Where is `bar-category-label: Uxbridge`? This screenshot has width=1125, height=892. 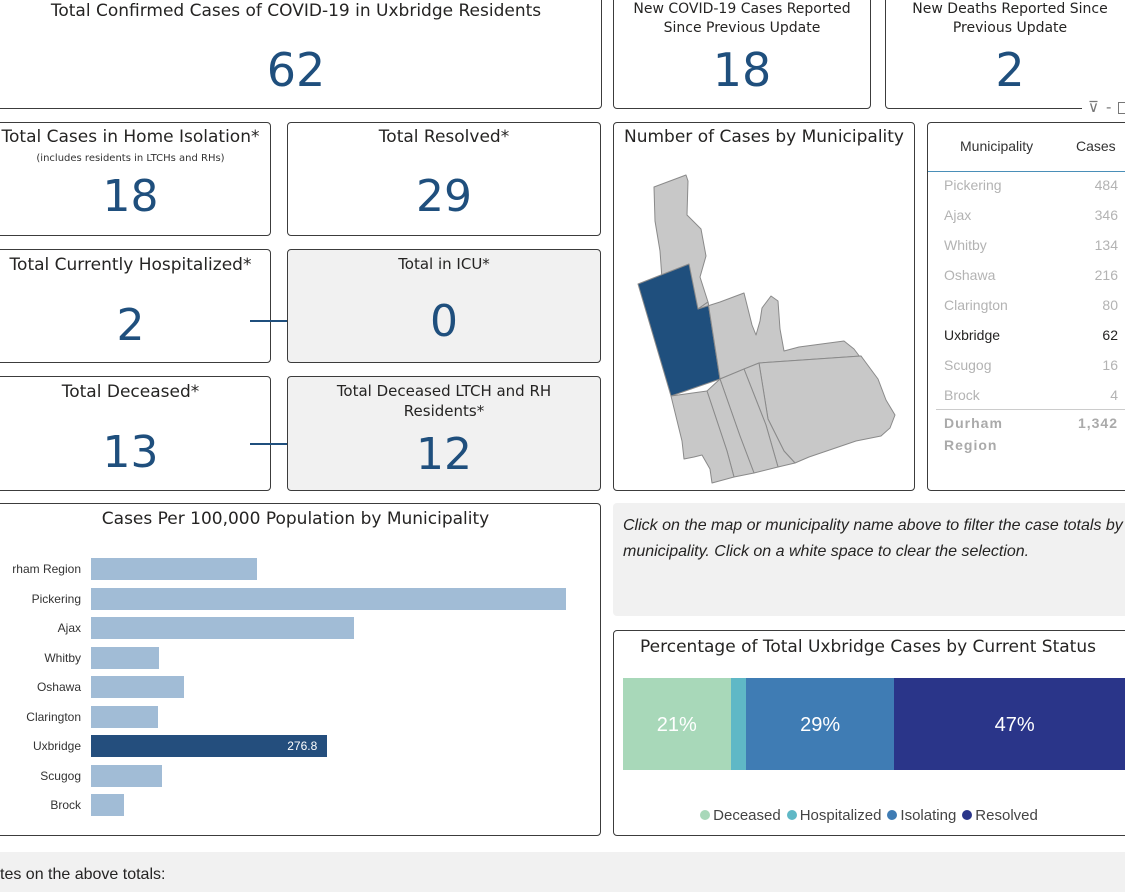 bar-category-label: Uxbridge is located at coordinates (56, 746).